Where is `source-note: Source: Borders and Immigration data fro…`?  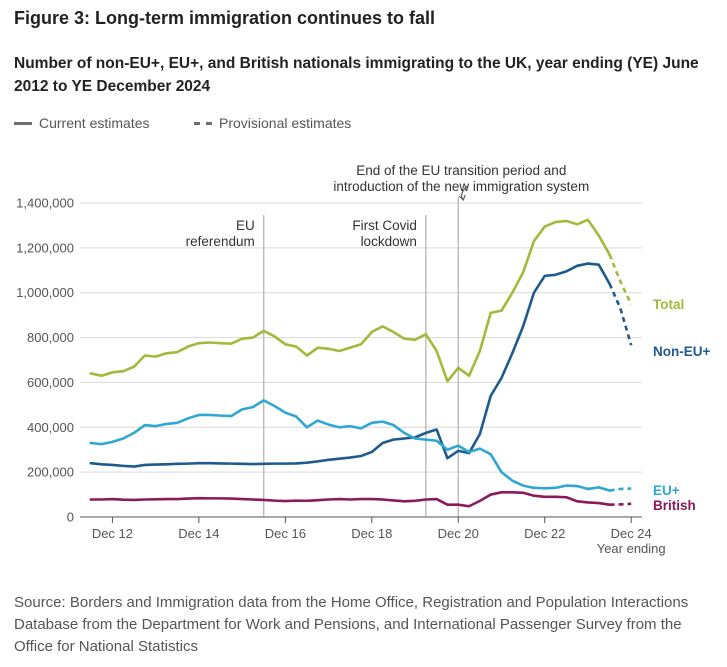
source-note: Source: Borders and Immigration data fro… is located at coordinates (351, 624).